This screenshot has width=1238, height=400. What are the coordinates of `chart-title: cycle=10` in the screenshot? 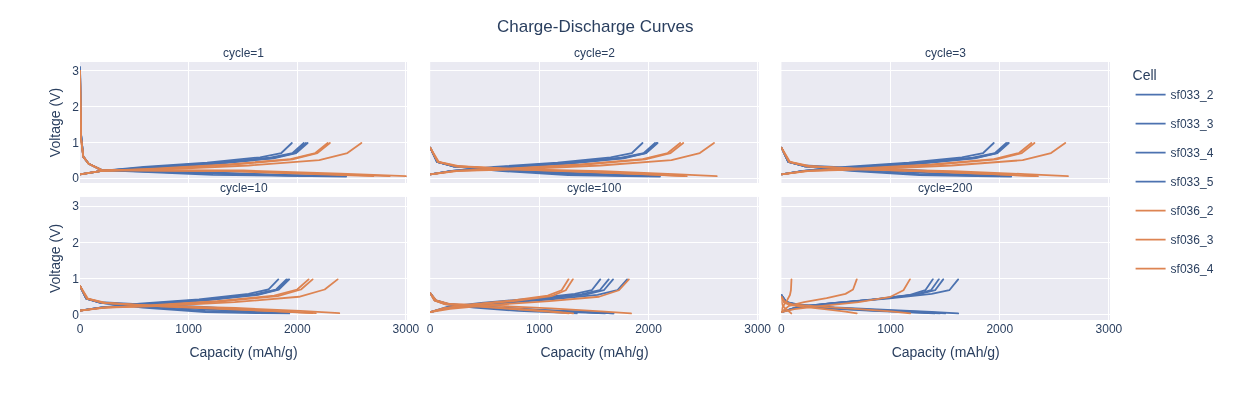 It's located at (244, 188).